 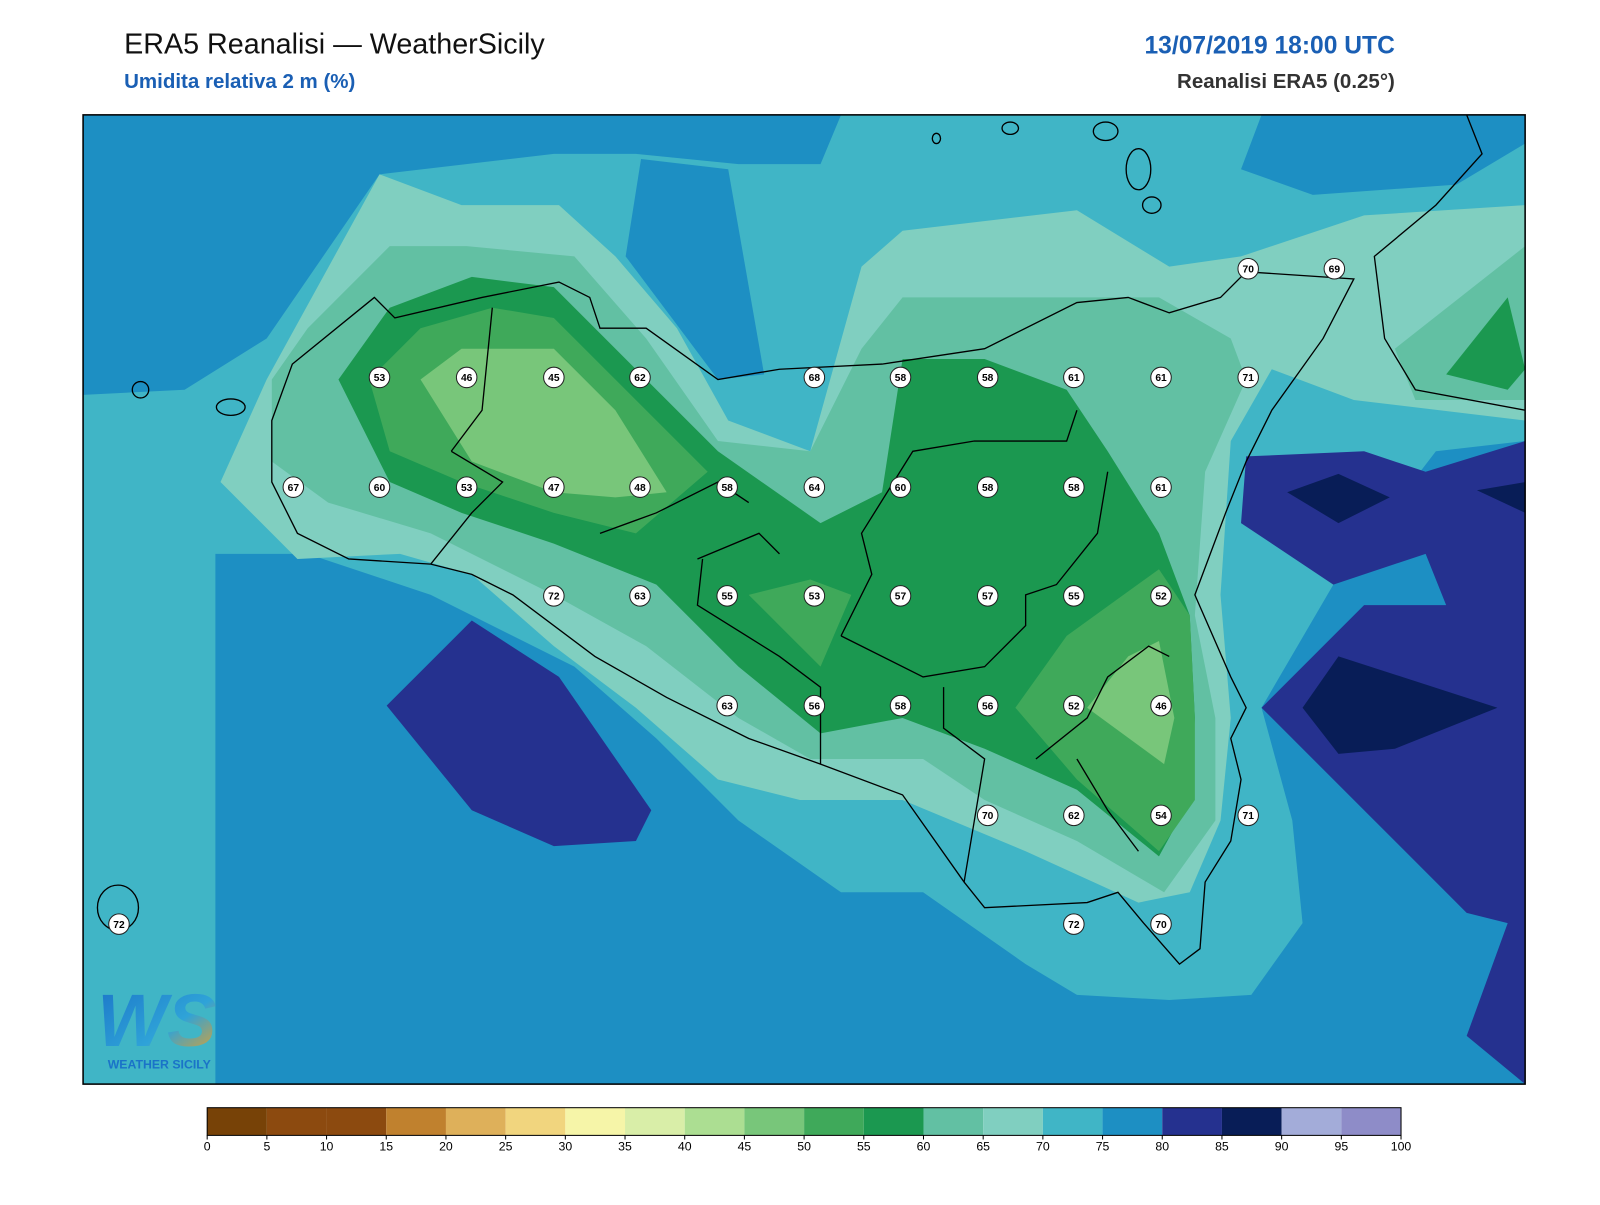 I want to click on colorbar-tick-label: 60, so click(x=924, y=1146).